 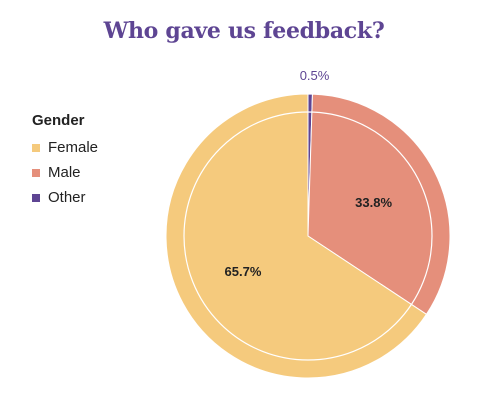 I want to click on legend: Gender Female Male Other, so click(x=65, y=161).